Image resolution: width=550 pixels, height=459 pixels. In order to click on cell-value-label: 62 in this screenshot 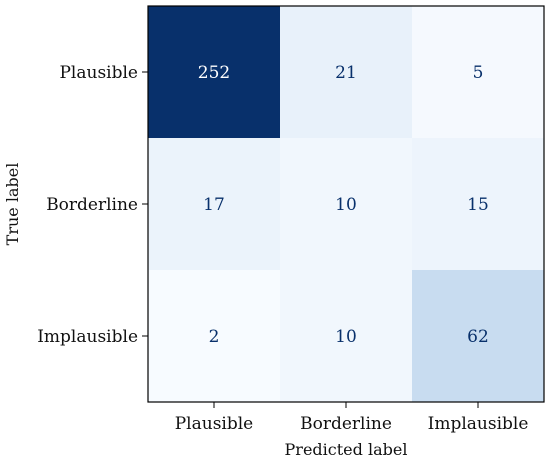, I will do `click(478, 337)`.